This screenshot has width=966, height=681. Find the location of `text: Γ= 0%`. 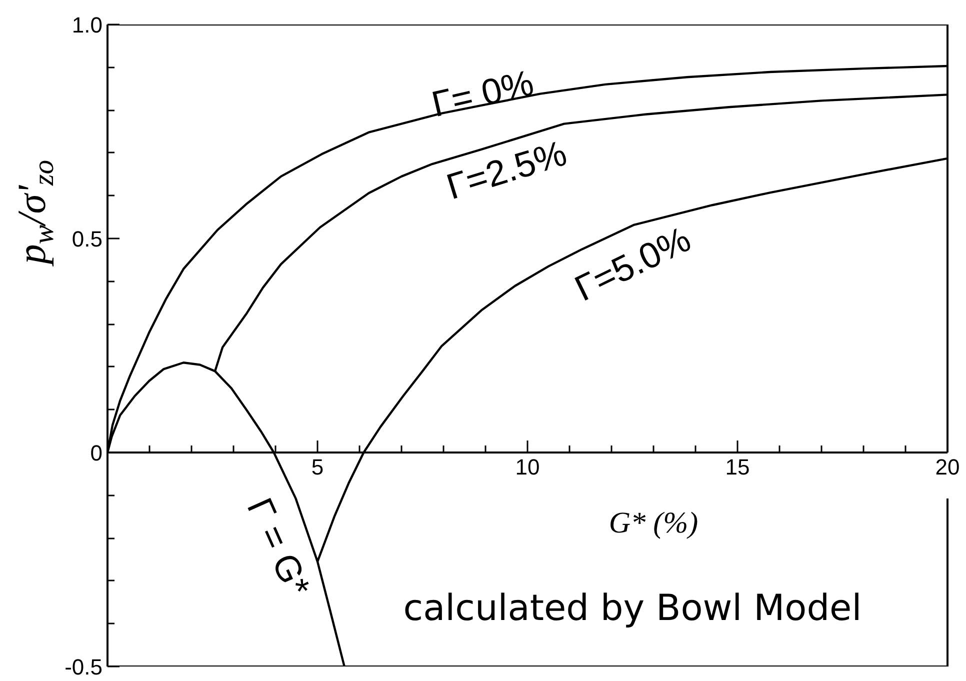

text: Γ= 0% is located at coordinates (483, 93).